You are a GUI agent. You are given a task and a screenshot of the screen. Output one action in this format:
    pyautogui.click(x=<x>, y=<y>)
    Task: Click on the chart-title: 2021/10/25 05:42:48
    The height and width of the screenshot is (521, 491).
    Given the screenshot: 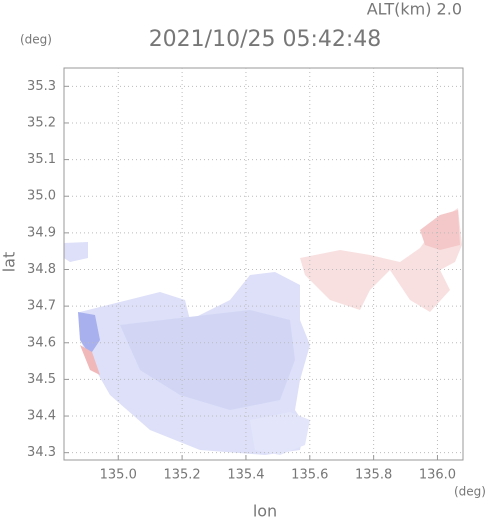 What is the action you would take?
    pyautogui.click(x=265, y=39)
    